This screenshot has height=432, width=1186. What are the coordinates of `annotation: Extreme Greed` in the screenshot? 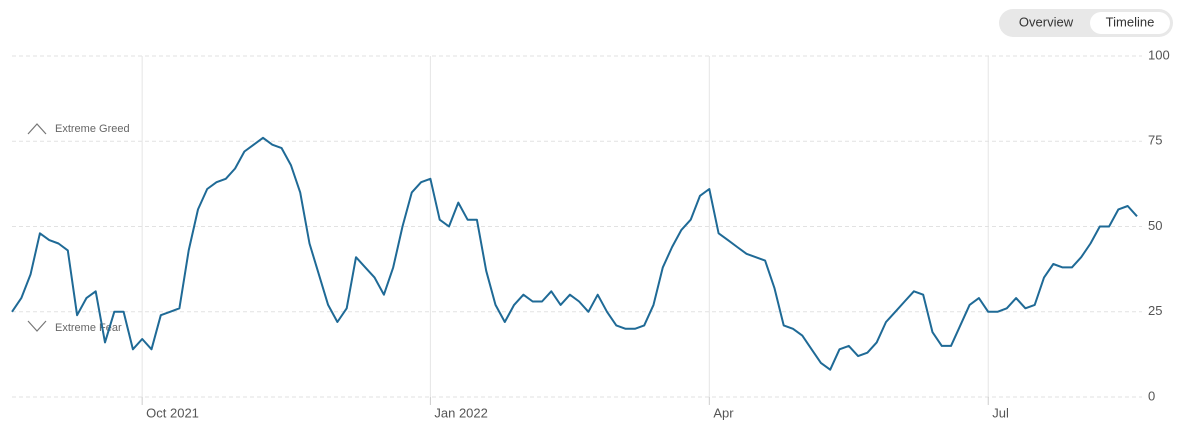 It's located at (92, 129).